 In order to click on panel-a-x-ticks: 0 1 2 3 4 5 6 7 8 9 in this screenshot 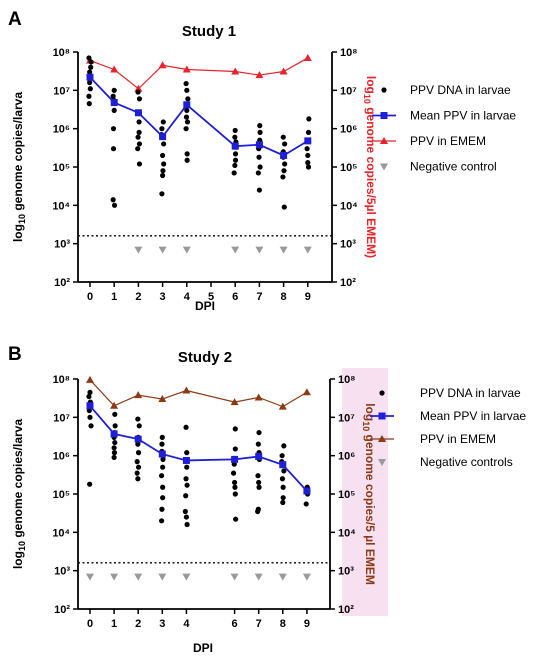, I will do `click(199, 292)`.